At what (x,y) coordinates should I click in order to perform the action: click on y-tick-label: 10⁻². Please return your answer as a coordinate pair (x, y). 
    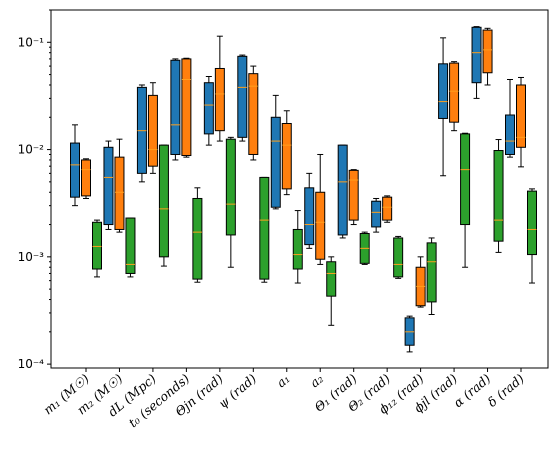
    Looking at the image, I should click on (31, 150).